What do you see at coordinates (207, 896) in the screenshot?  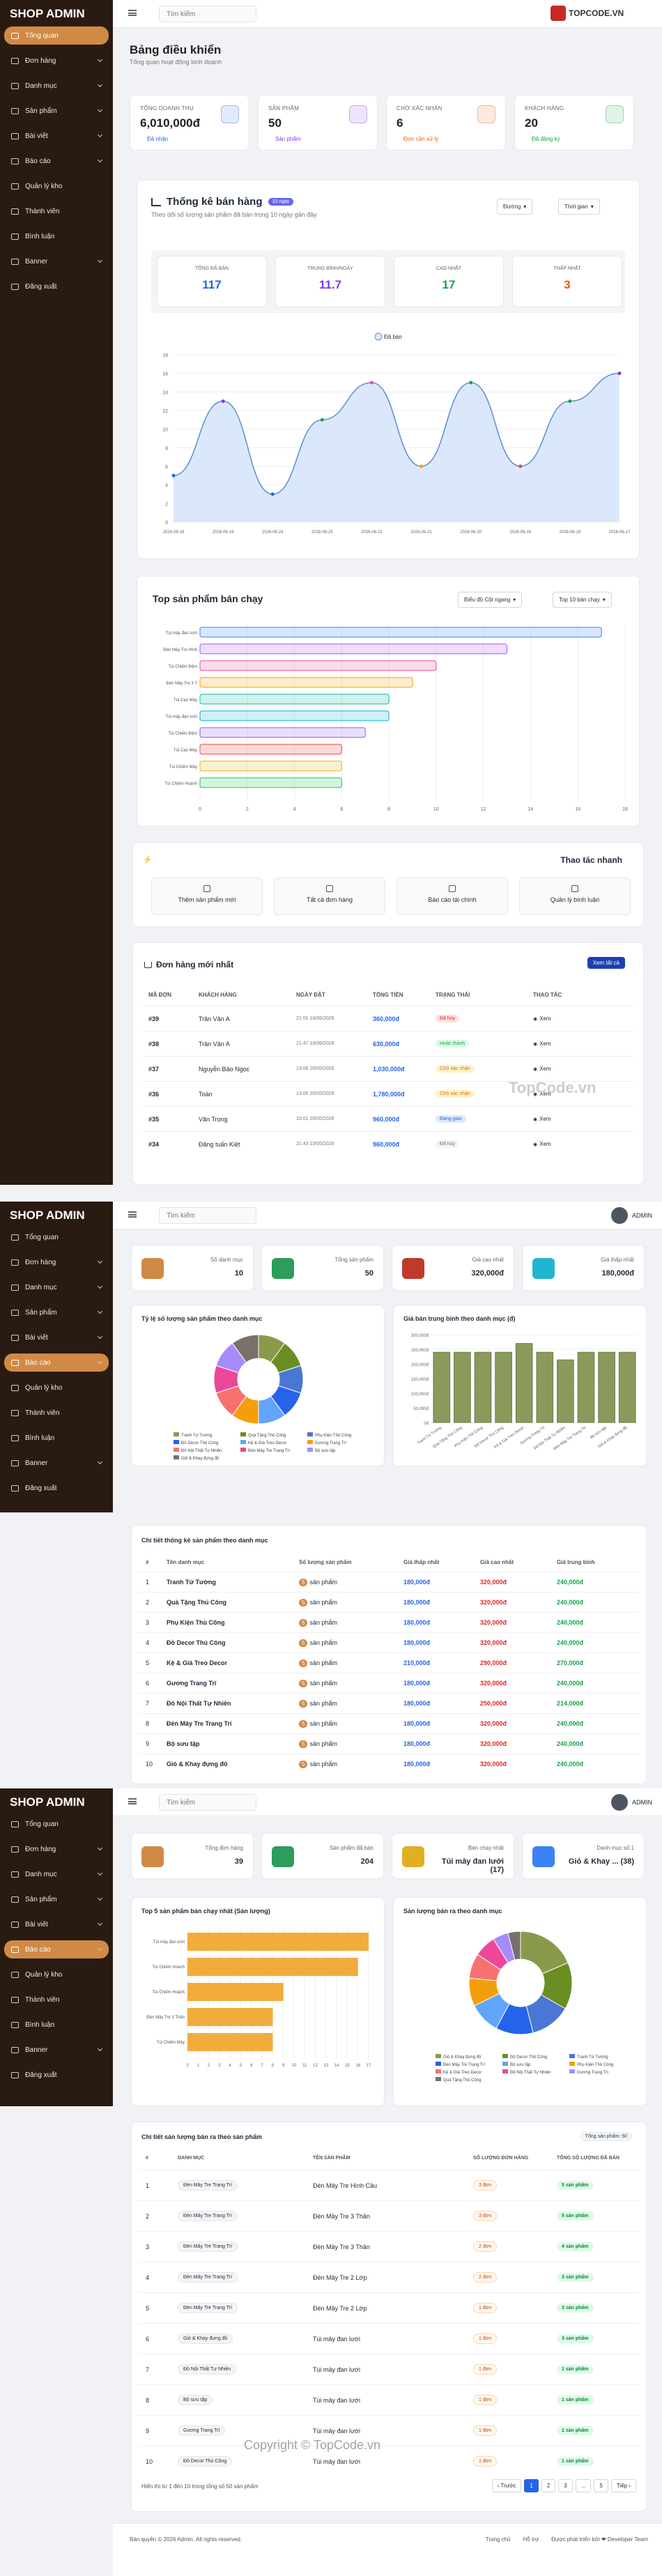 I see `quick-action-button: Thêm sản phẩm mới` at bounding box center [207, 896].